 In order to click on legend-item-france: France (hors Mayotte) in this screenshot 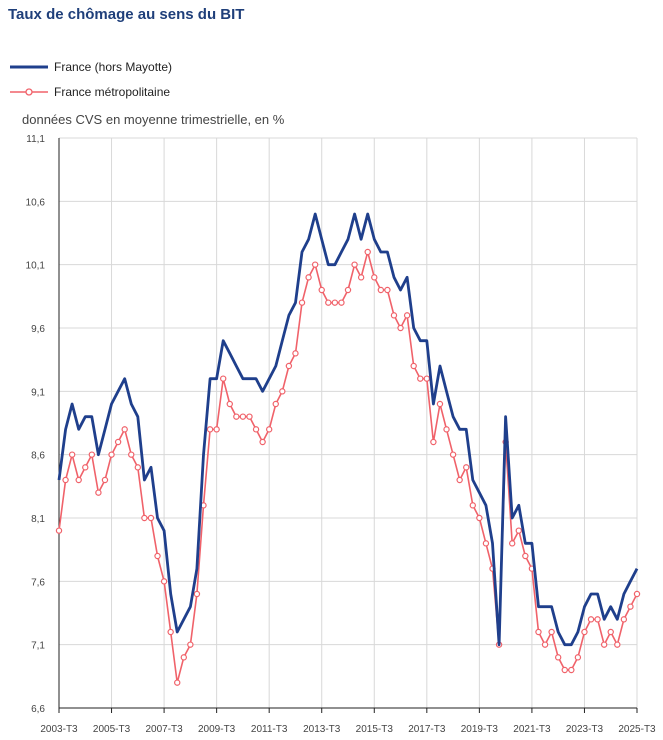, I will do `click(91, 67)`.